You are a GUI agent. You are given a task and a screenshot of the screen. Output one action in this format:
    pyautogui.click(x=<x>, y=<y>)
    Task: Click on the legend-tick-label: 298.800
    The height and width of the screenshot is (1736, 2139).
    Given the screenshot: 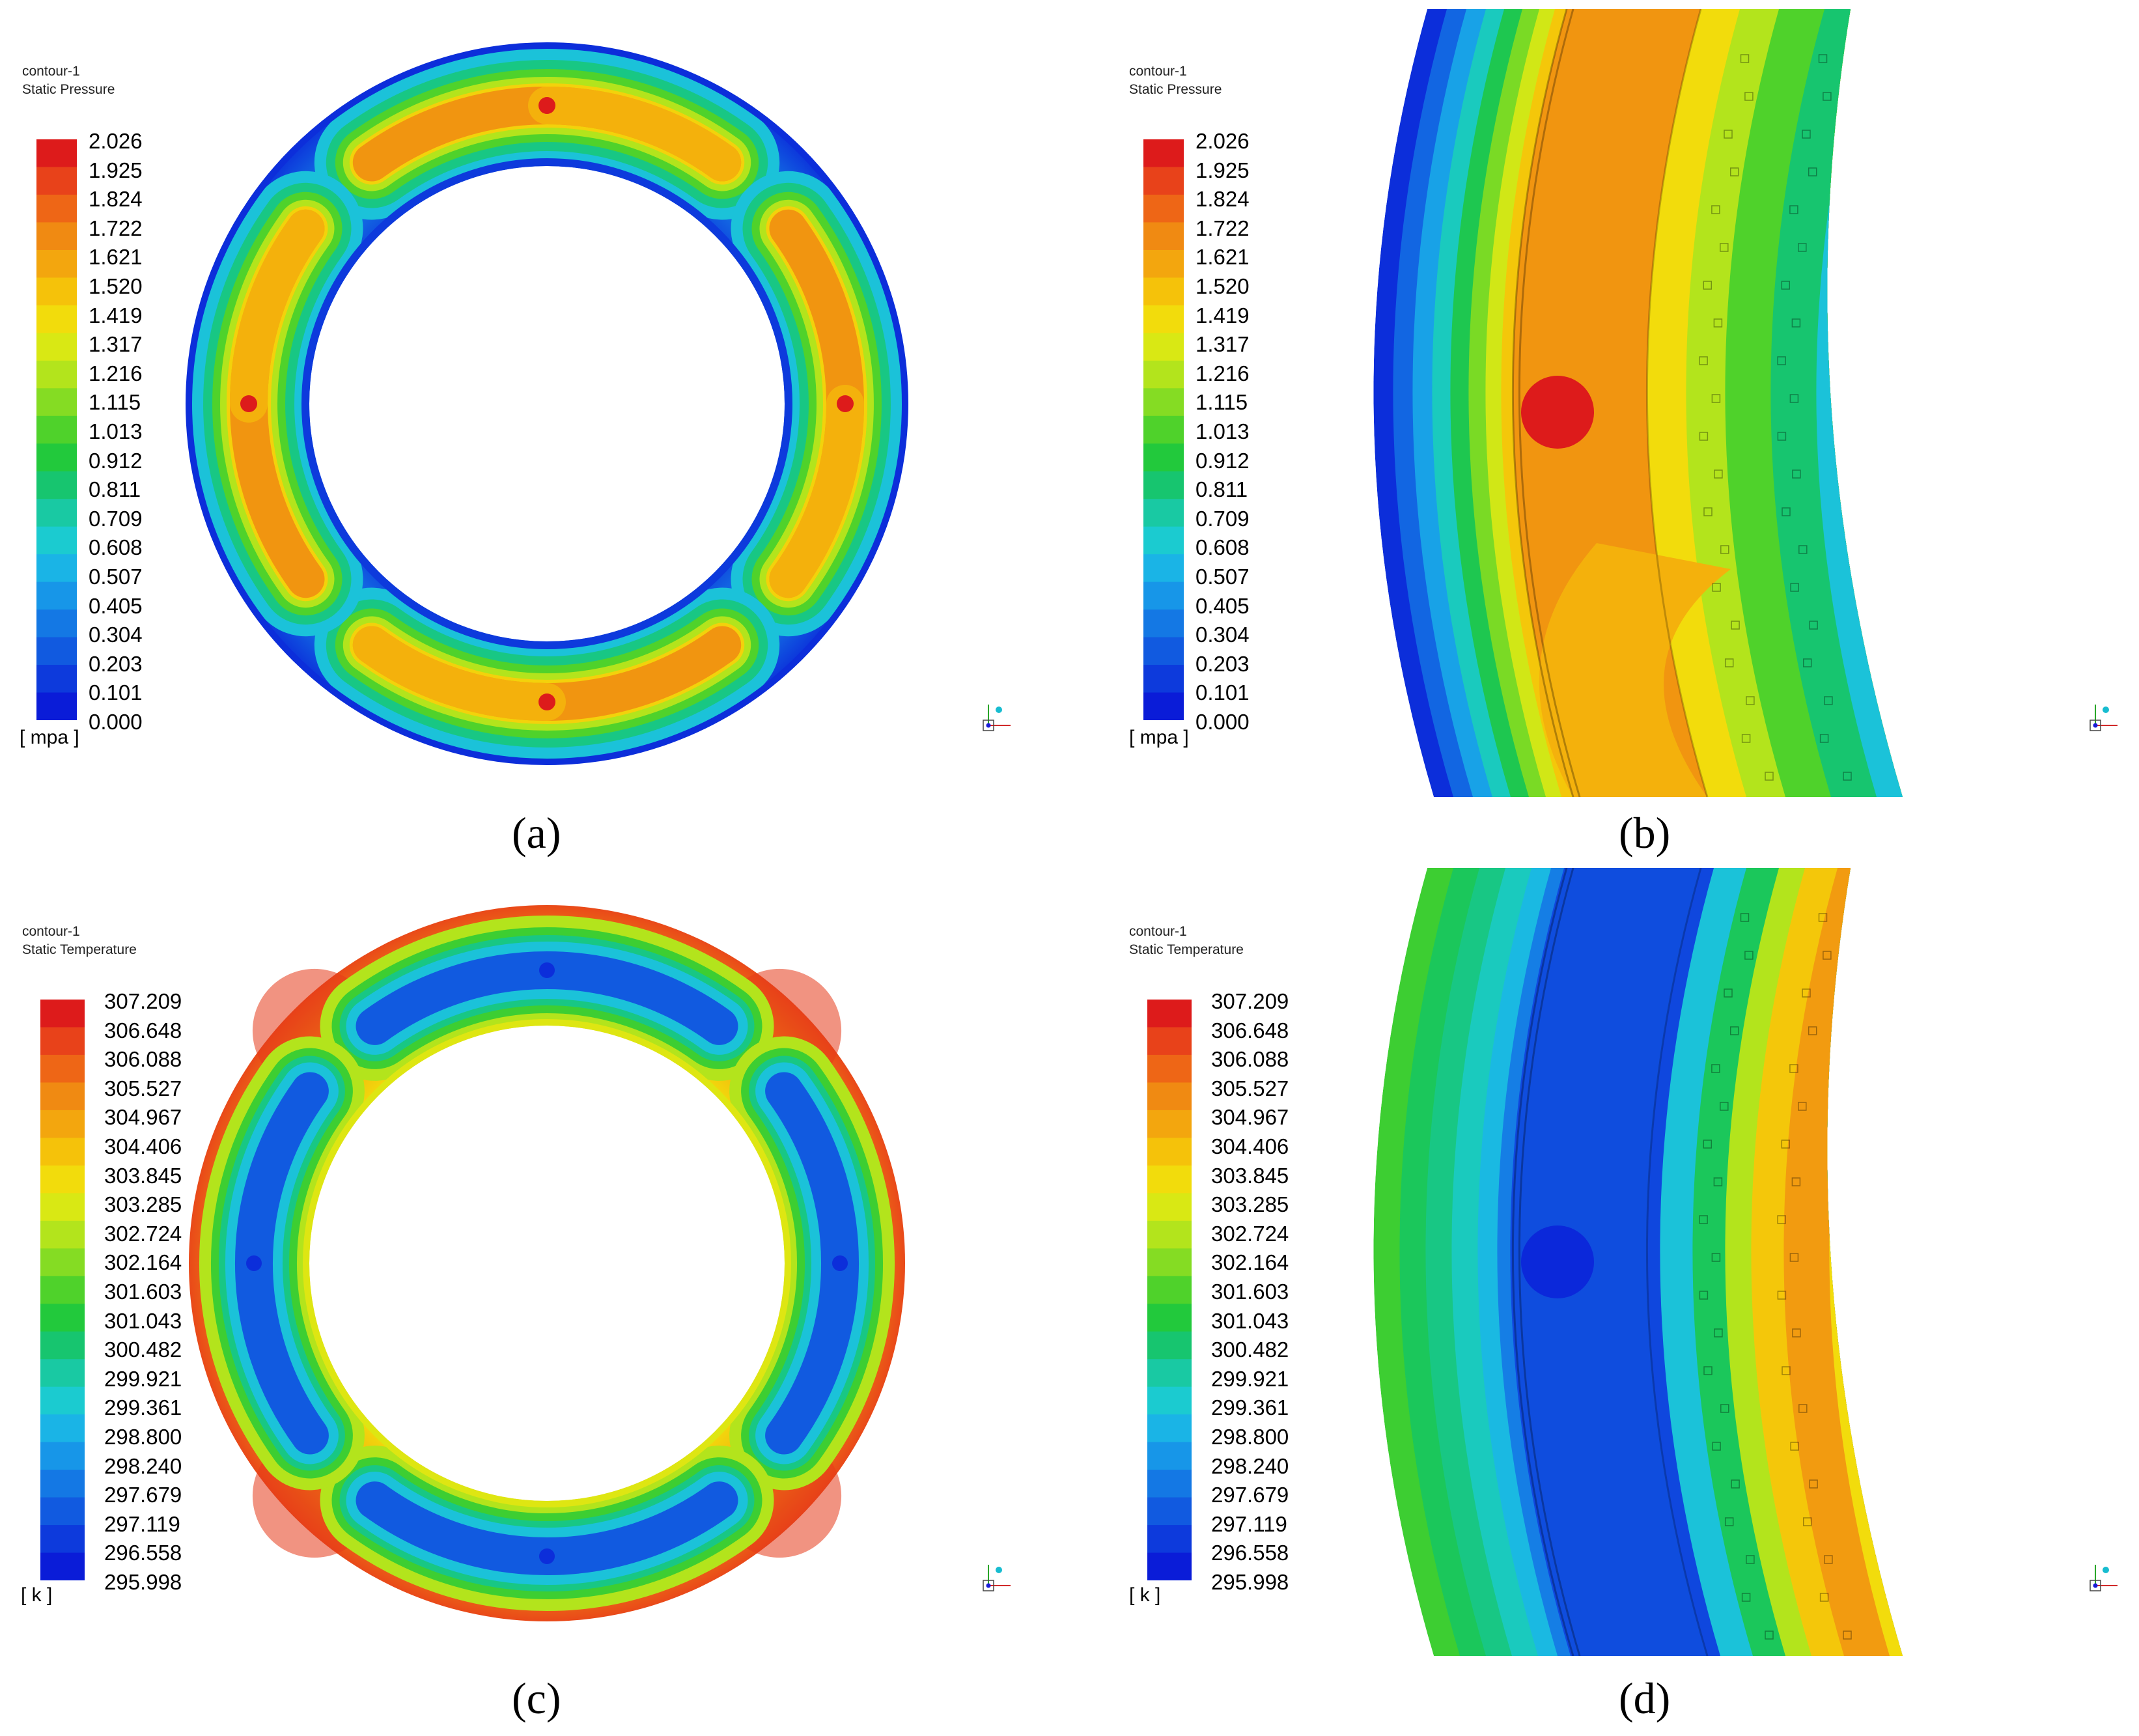 What is the action you would take?
    pyautogui.click(x=143, y=1437)
    